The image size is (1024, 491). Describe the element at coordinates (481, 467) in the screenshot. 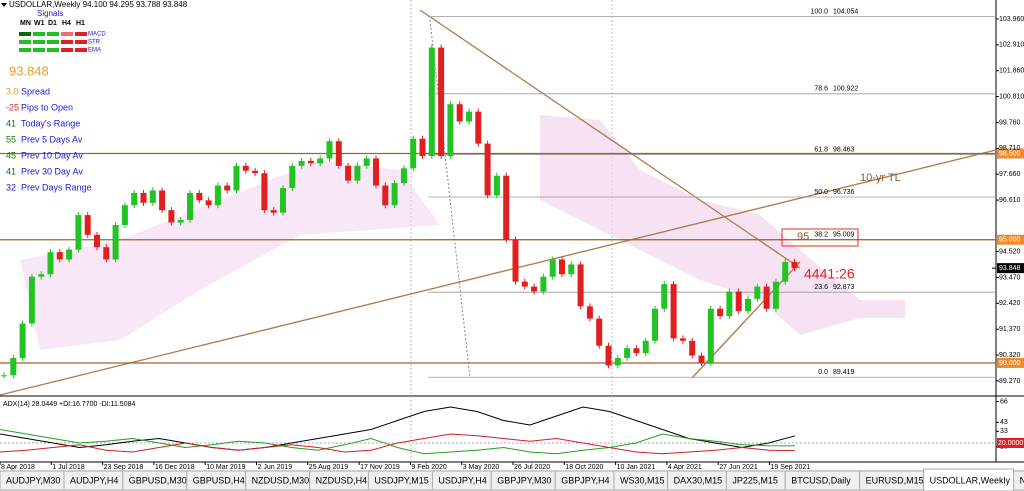

I see `x-tick-label: 3 May 2020` at that location.